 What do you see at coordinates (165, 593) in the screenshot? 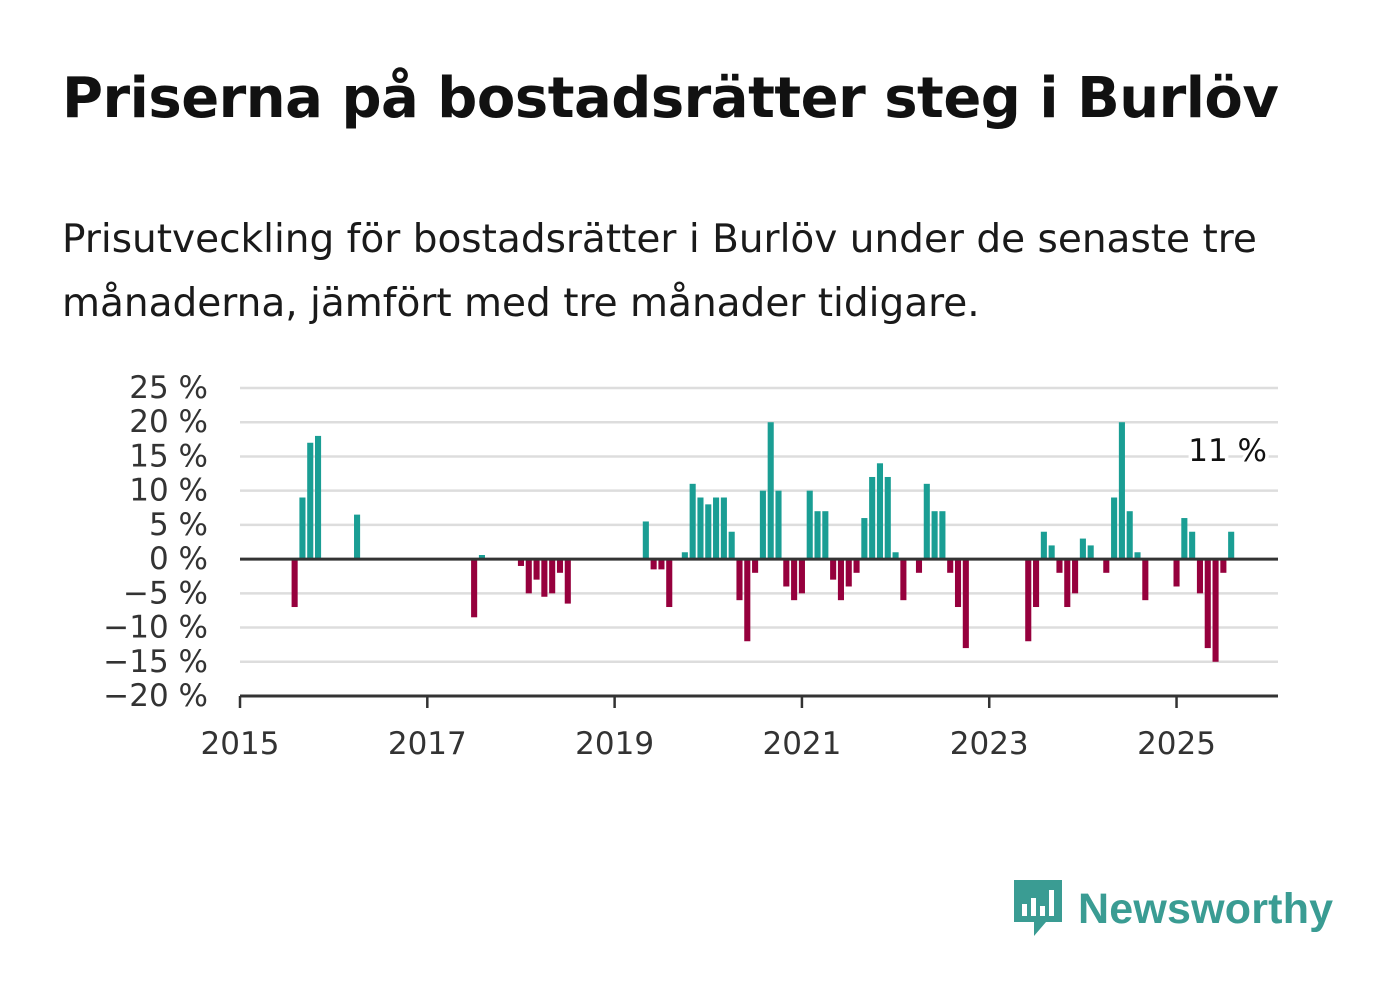
I see `y-tick-label: −5 %` at bounding box center [165, 593].